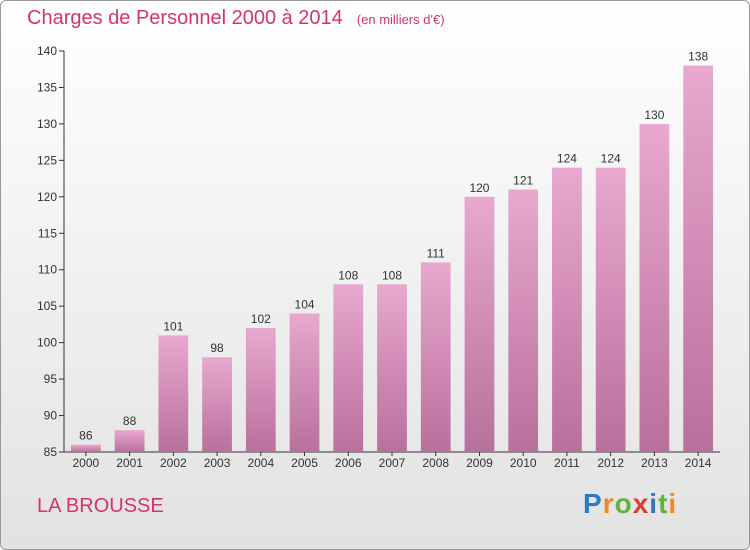  I want to click on bar-value-label: 102, so click(261, 319).